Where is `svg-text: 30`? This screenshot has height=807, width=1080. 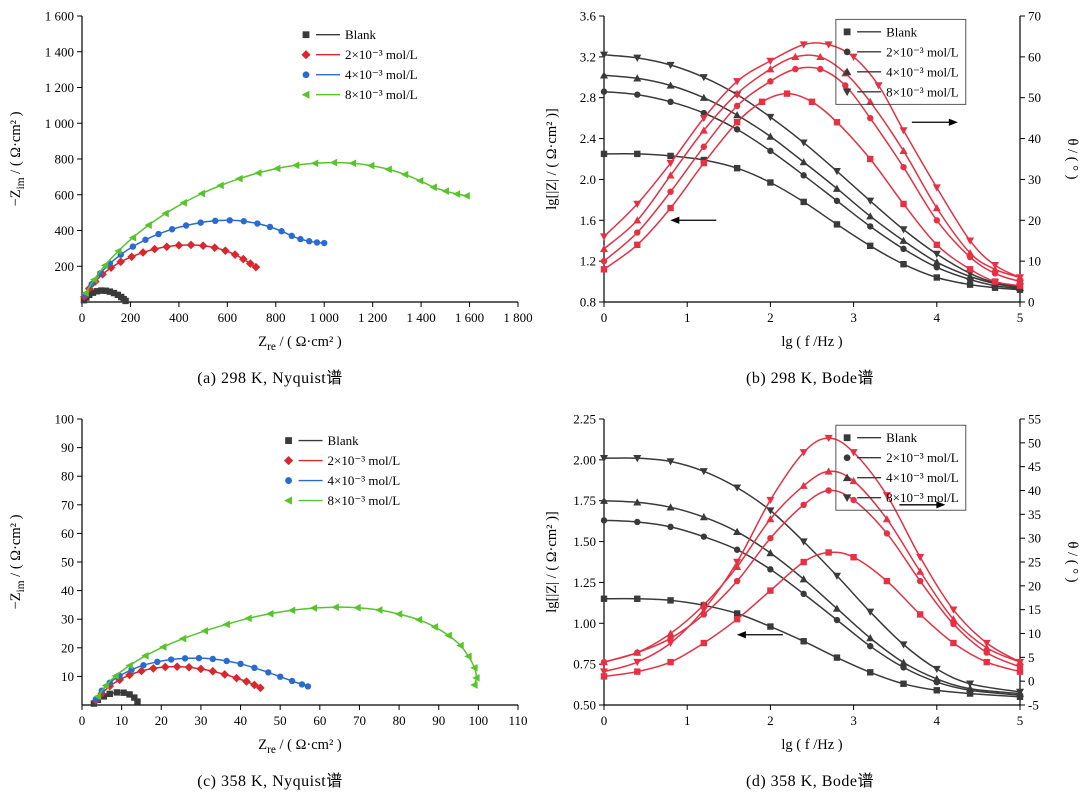 svg-text: 30 is located at coordinates (1034, 179).